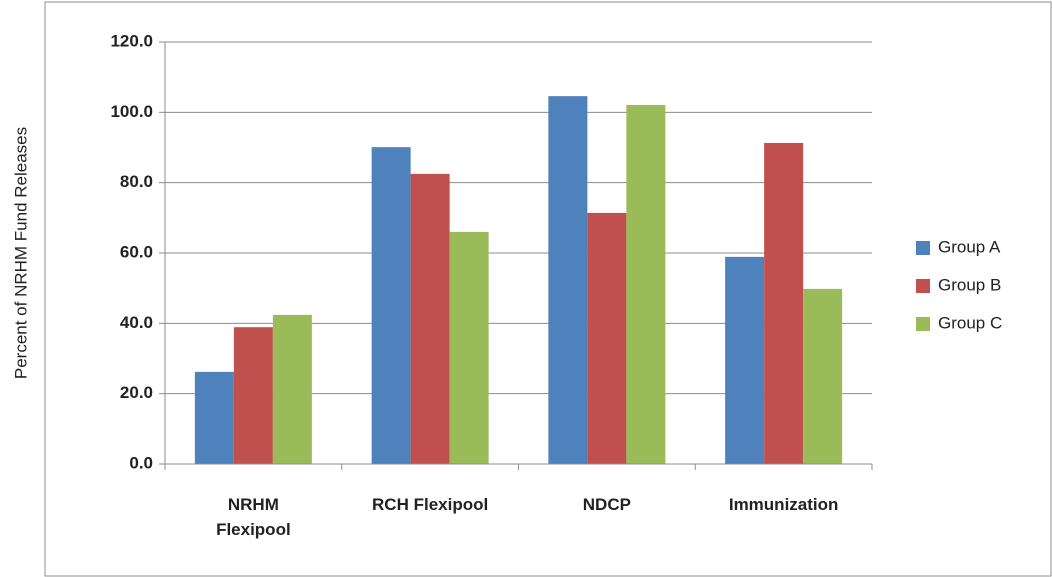 This screenshot has height=577, width=1052. I want to click on x-tick-label: RCH Flexipool, so click(430, 504).